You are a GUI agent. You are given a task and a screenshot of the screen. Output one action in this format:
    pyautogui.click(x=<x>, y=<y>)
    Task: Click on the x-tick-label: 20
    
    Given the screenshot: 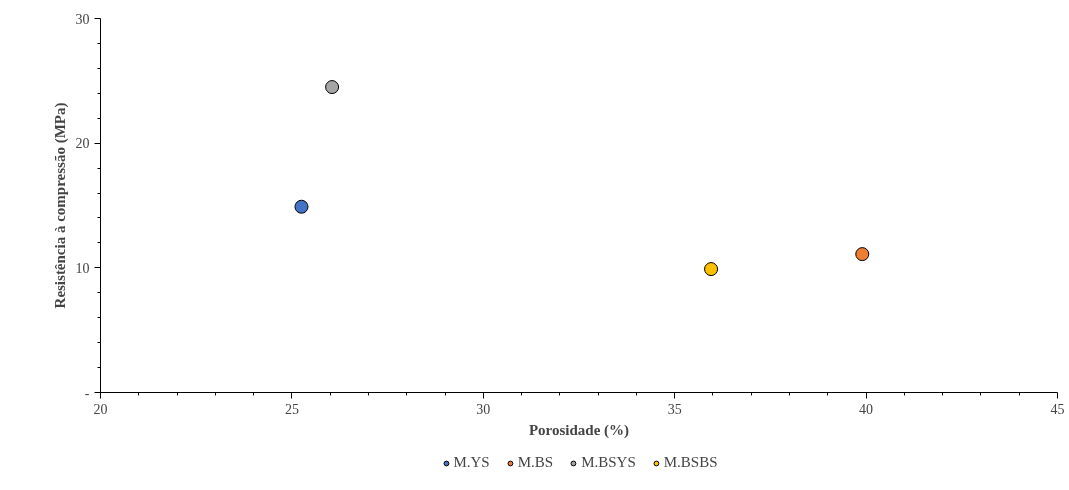 What is the action you would take?
    pyautogui.click(x=100, y=409)
    